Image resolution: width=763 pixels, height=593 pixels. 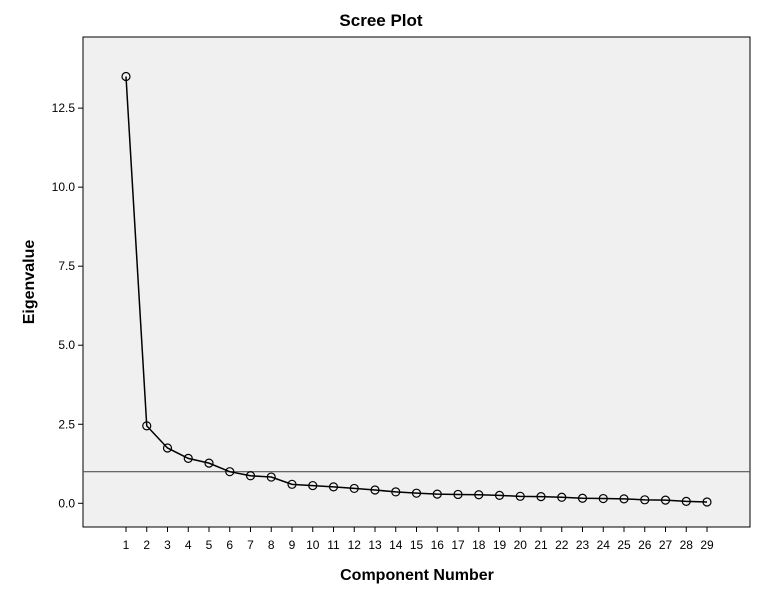 What do you see at coordinates (66, 424) in the screenshot?
I see `y-tick-label: 2.5` at bounding box center [66, 424].